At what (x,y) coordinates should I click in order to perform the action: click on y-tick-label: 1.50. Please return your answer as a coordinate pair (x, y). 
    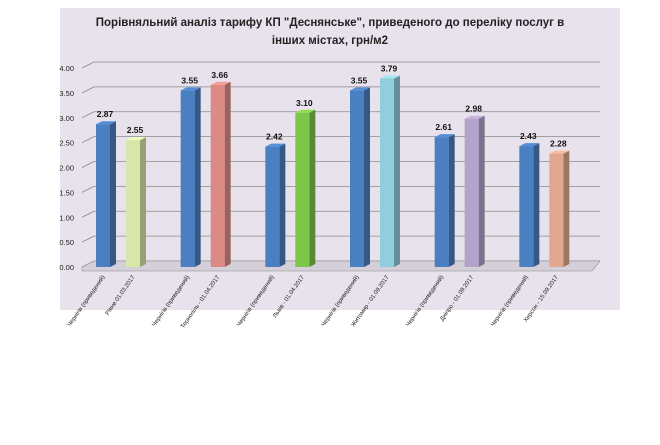
    Looking at the image, I should click on (66, 192).